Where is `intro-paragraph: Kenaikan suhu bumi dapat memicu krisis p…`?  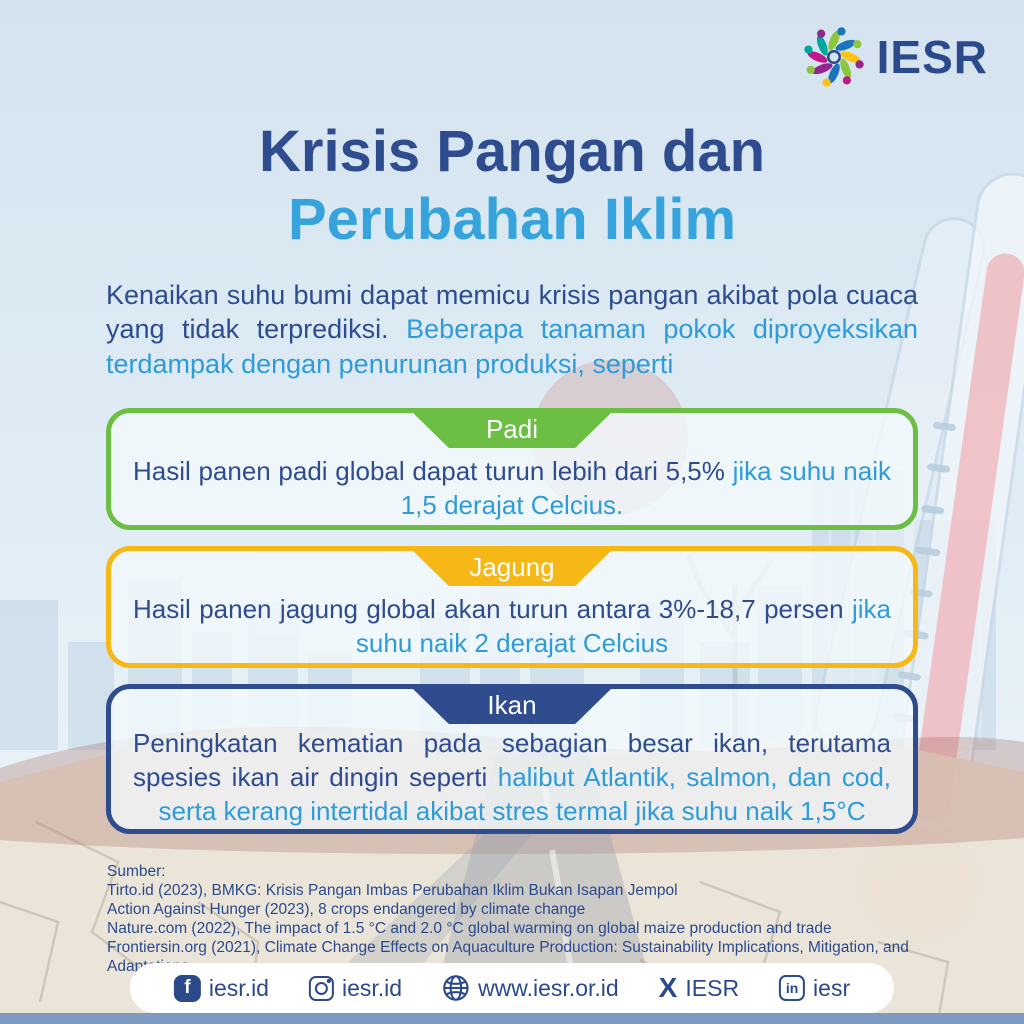
intro-paragraph: Kenaikan suhu bumi dapat memicu krisis p… is located at coordinates (512, 329).